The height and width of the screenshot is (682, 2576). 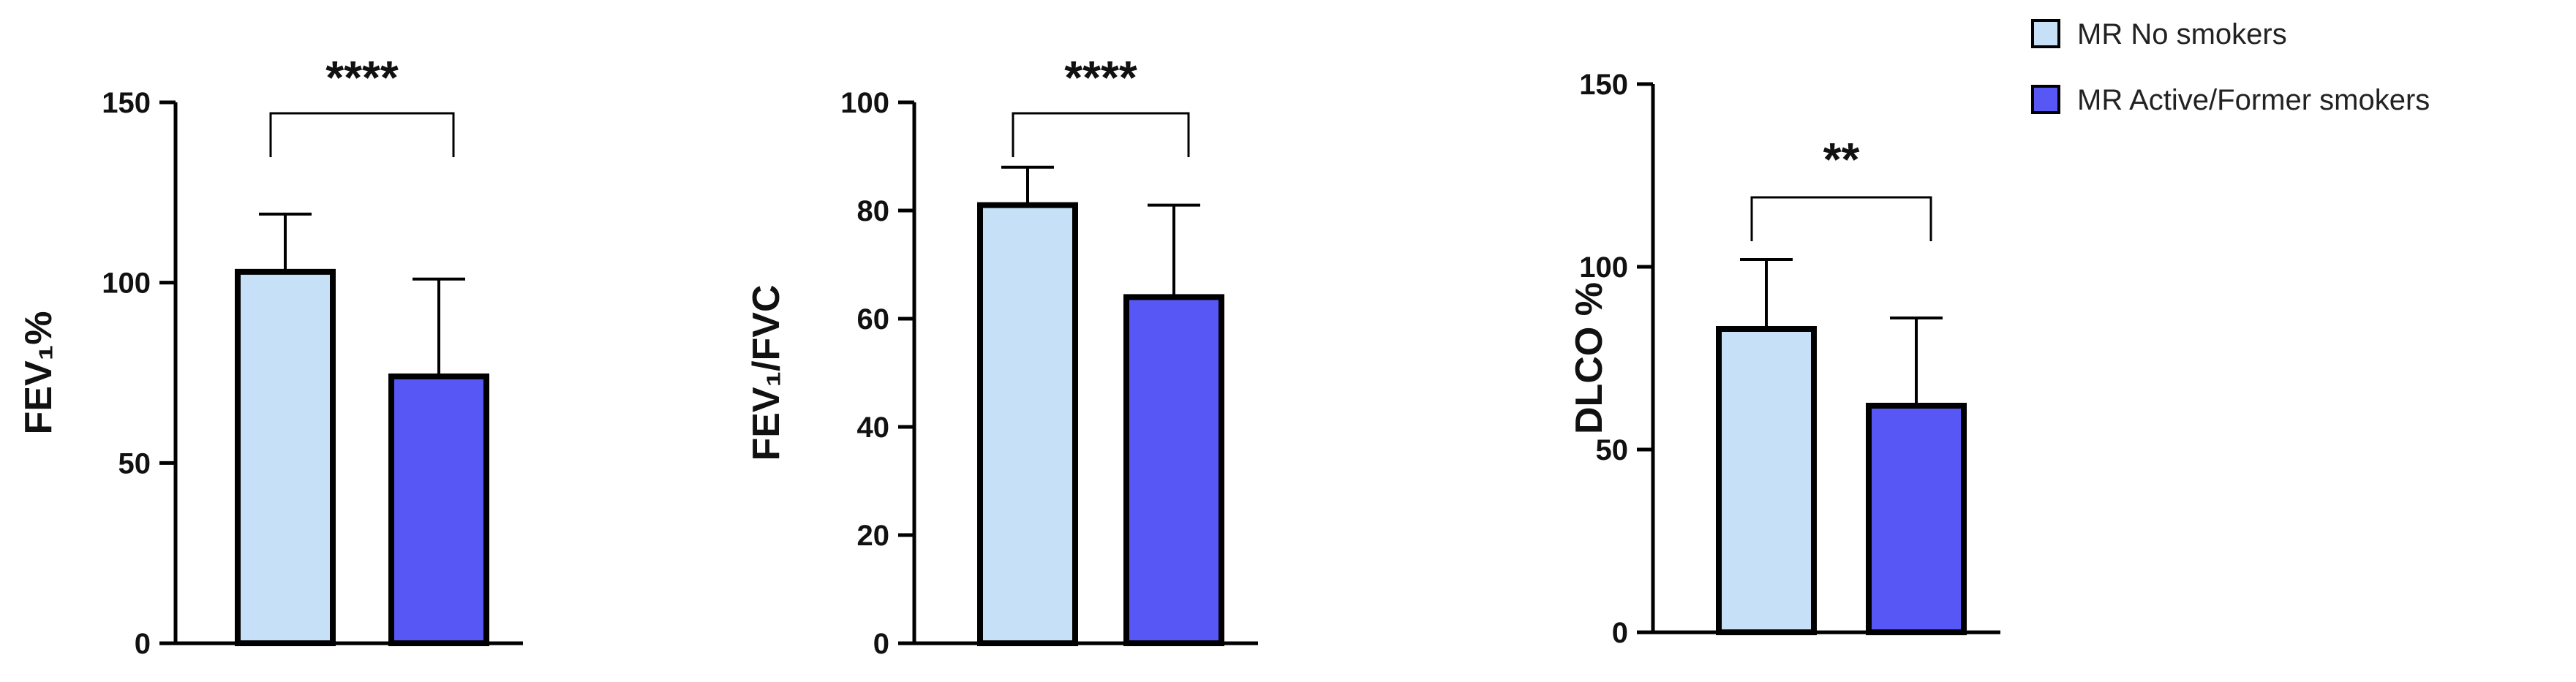 I want to click on y-tick-label: 40, so click(x=873, y=428).